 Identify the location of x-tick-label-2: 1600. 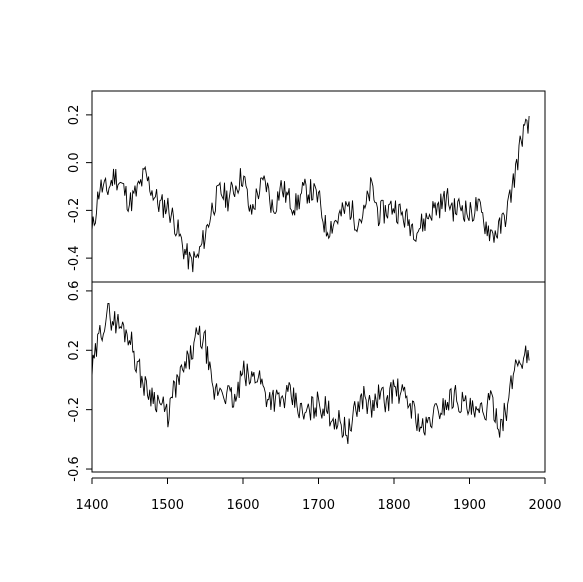
(242, 505).